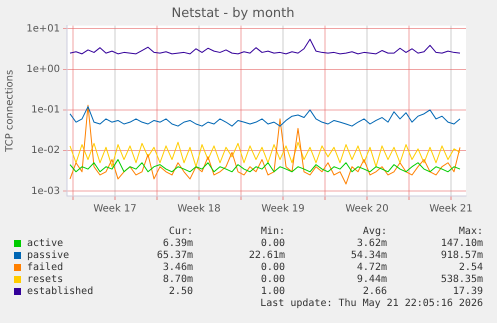 The width and height of the screenshot is (497, 323). Describe the element at coordinates (177, 267) in the screenshot. I see `text: 3.46m` at that location.